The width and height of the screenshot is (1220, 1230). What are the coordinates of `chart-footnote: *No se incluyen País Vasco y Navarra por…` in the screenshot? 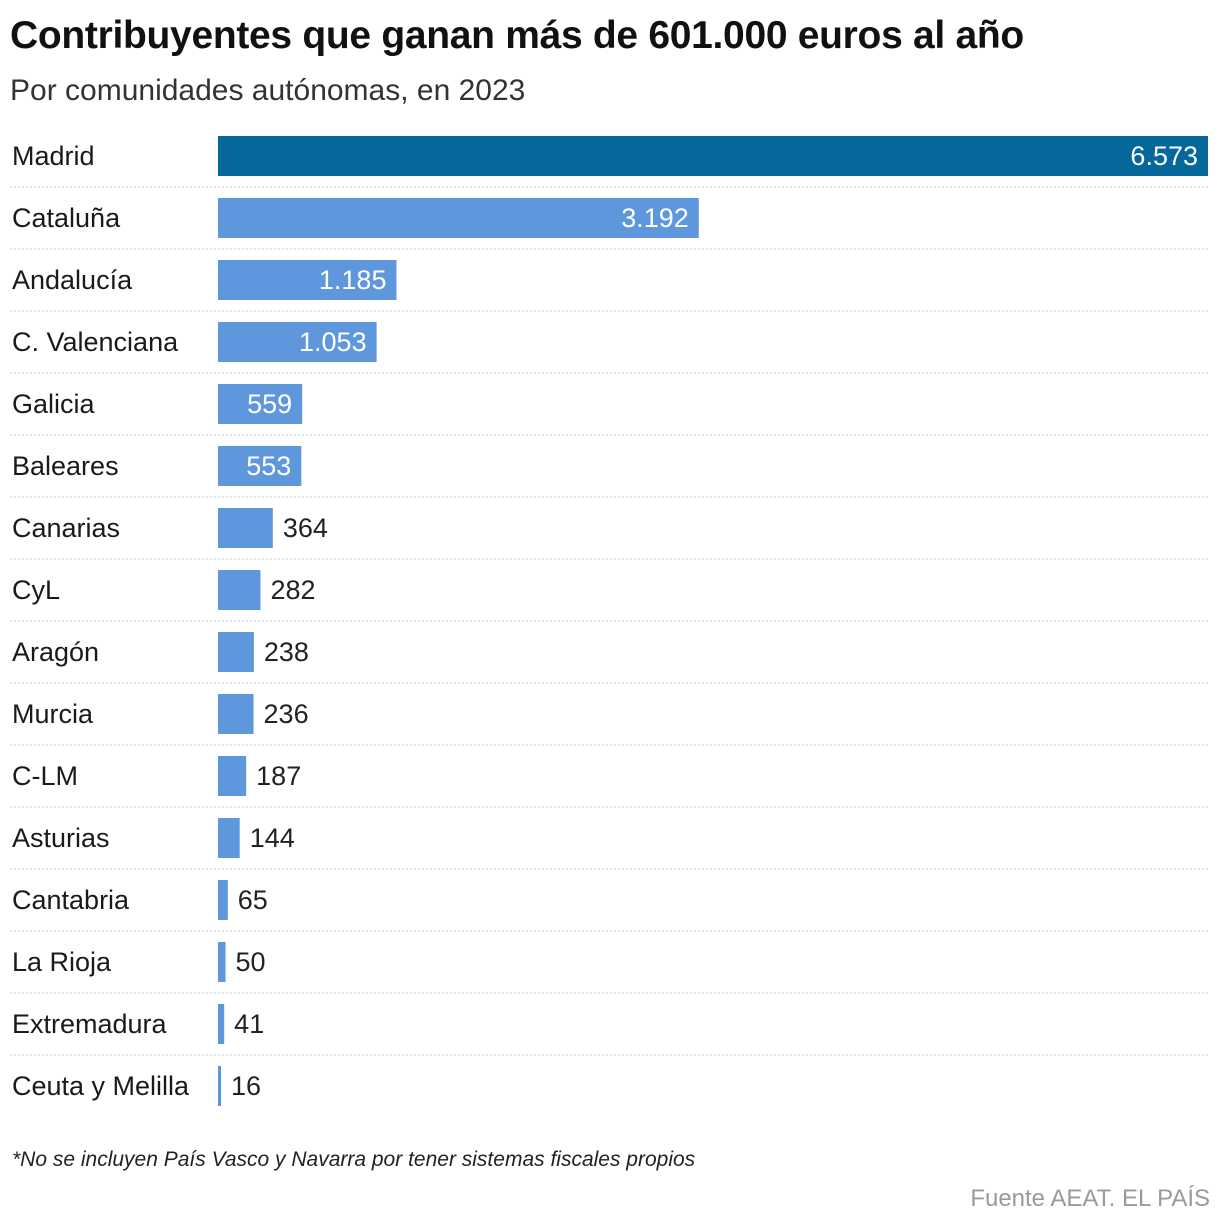 It's located at (354, 1159).